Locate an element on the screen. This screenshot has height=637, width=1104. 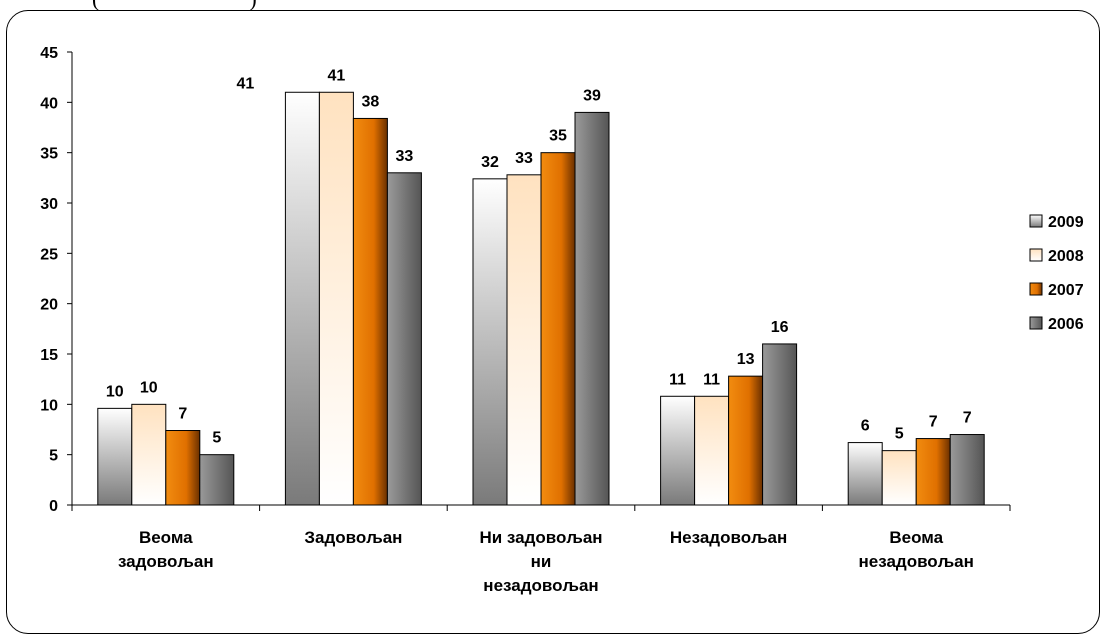
caption-open-paren: ( is located at coordinates (95, 5).